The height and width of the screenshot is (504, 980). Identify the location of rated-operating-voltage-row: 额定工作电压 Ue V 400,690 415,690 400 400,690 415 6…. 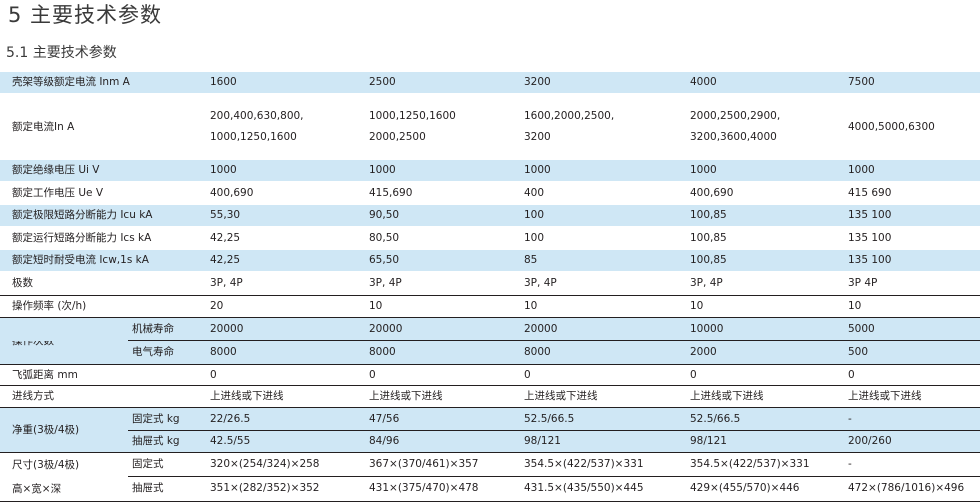
(490, 193).